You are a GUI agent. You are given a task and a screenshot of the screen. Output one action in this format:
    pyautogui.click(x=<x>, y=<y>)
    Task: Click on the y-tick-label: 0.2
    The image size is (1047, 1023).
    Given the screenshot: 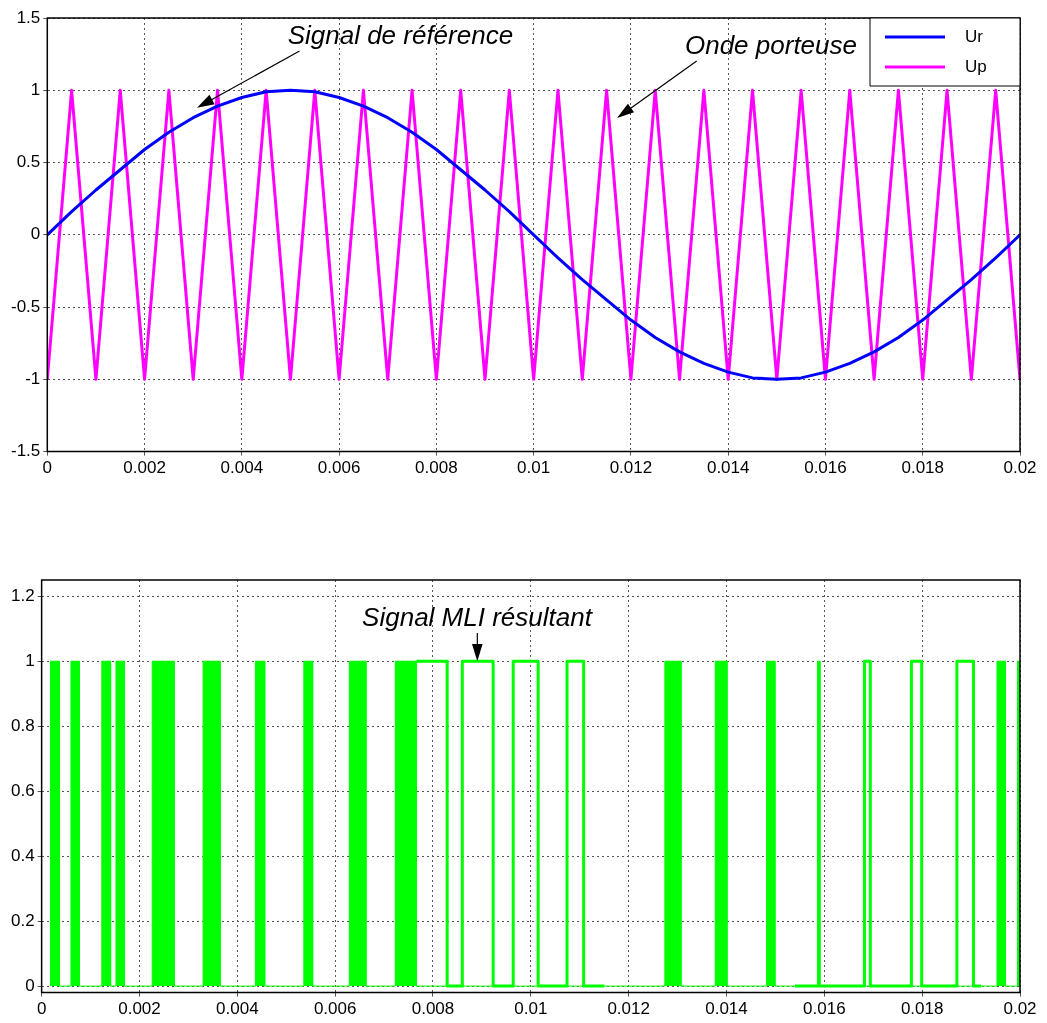 What is the action you would take?
    pyautogui.click(x=22, y=920)
    